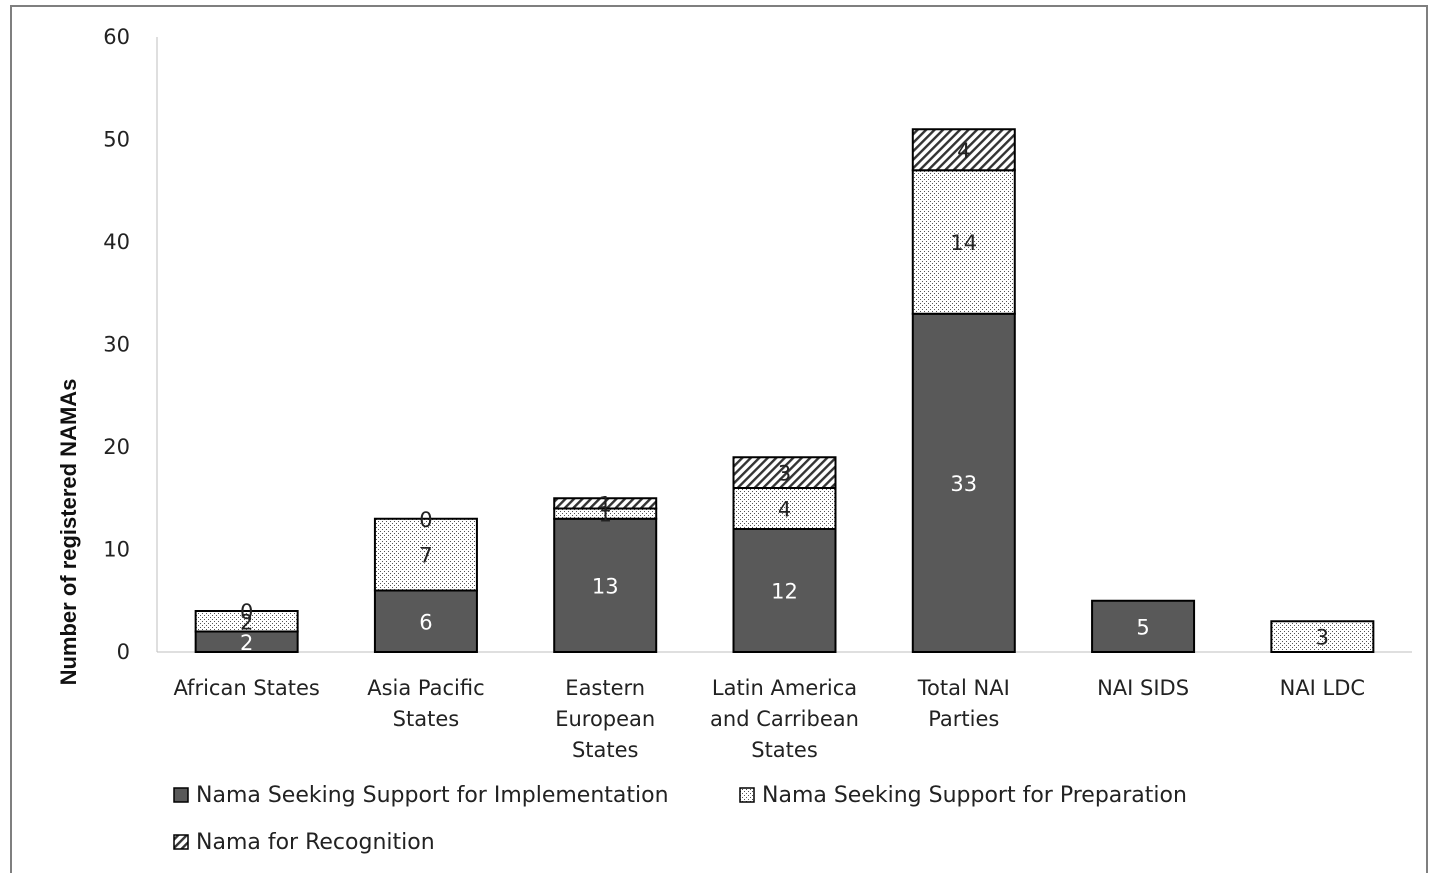 The image size is (1432, 878). I want to click on x-category-label-line: Total NAI, so click(963, 688).